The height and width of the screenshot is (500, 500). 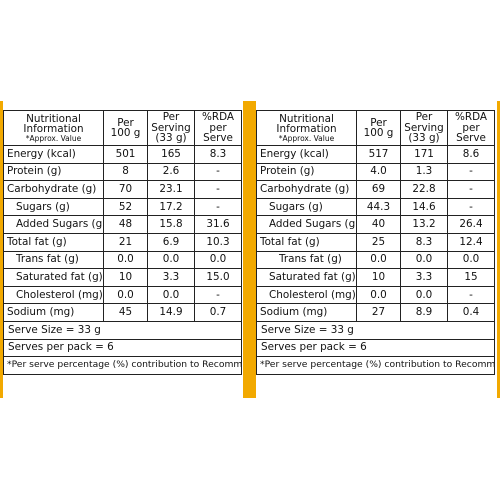 I want to click on serves-per-pack-row: Serves per pack = 6, so click(x=122, y=348).